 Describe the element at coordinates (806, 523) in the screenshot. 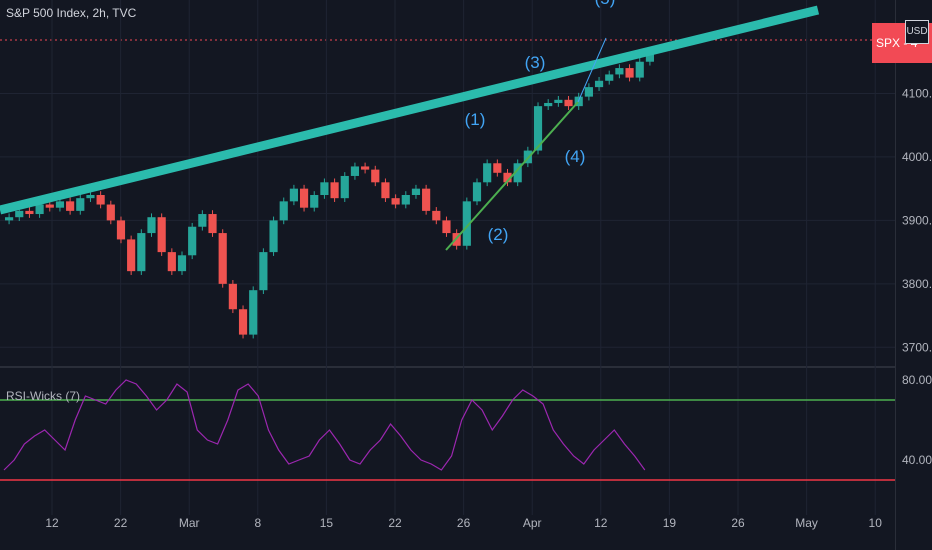

I see `x-tick-label: May` at that location.